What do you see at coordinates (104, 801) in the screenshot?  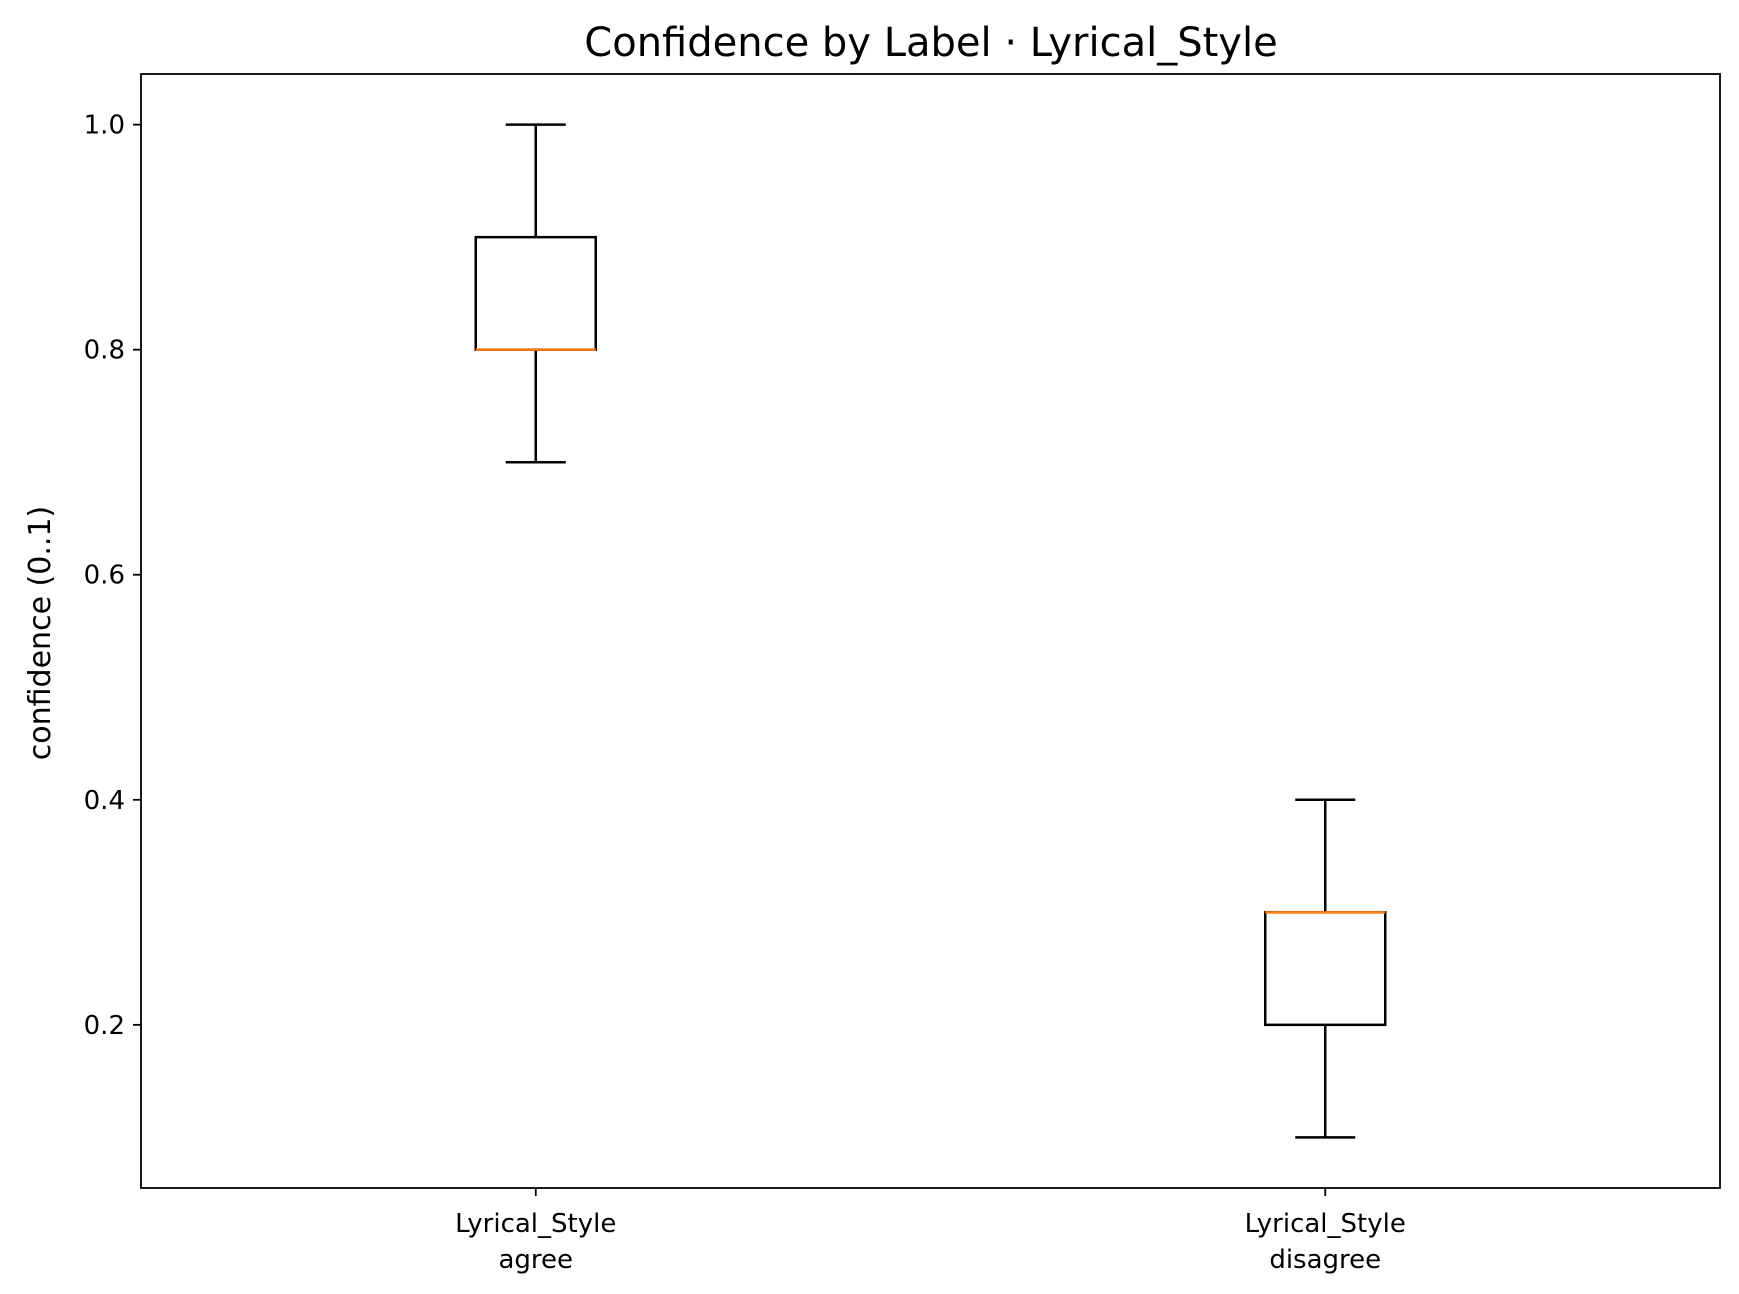 I see `y-tick-label: 0.4` at bounding box center [104, 801].